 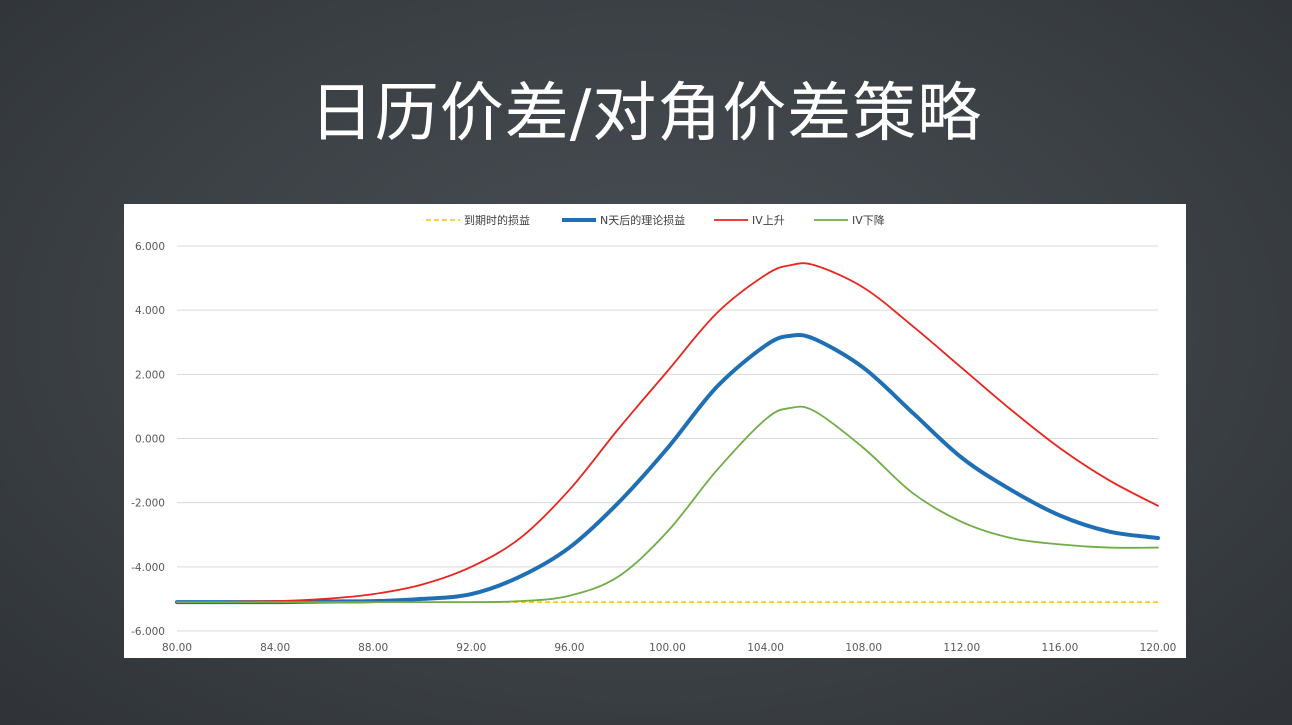 I want to click on slide-title: 日历价差/对角价差策略, so click(x=646, y=114).